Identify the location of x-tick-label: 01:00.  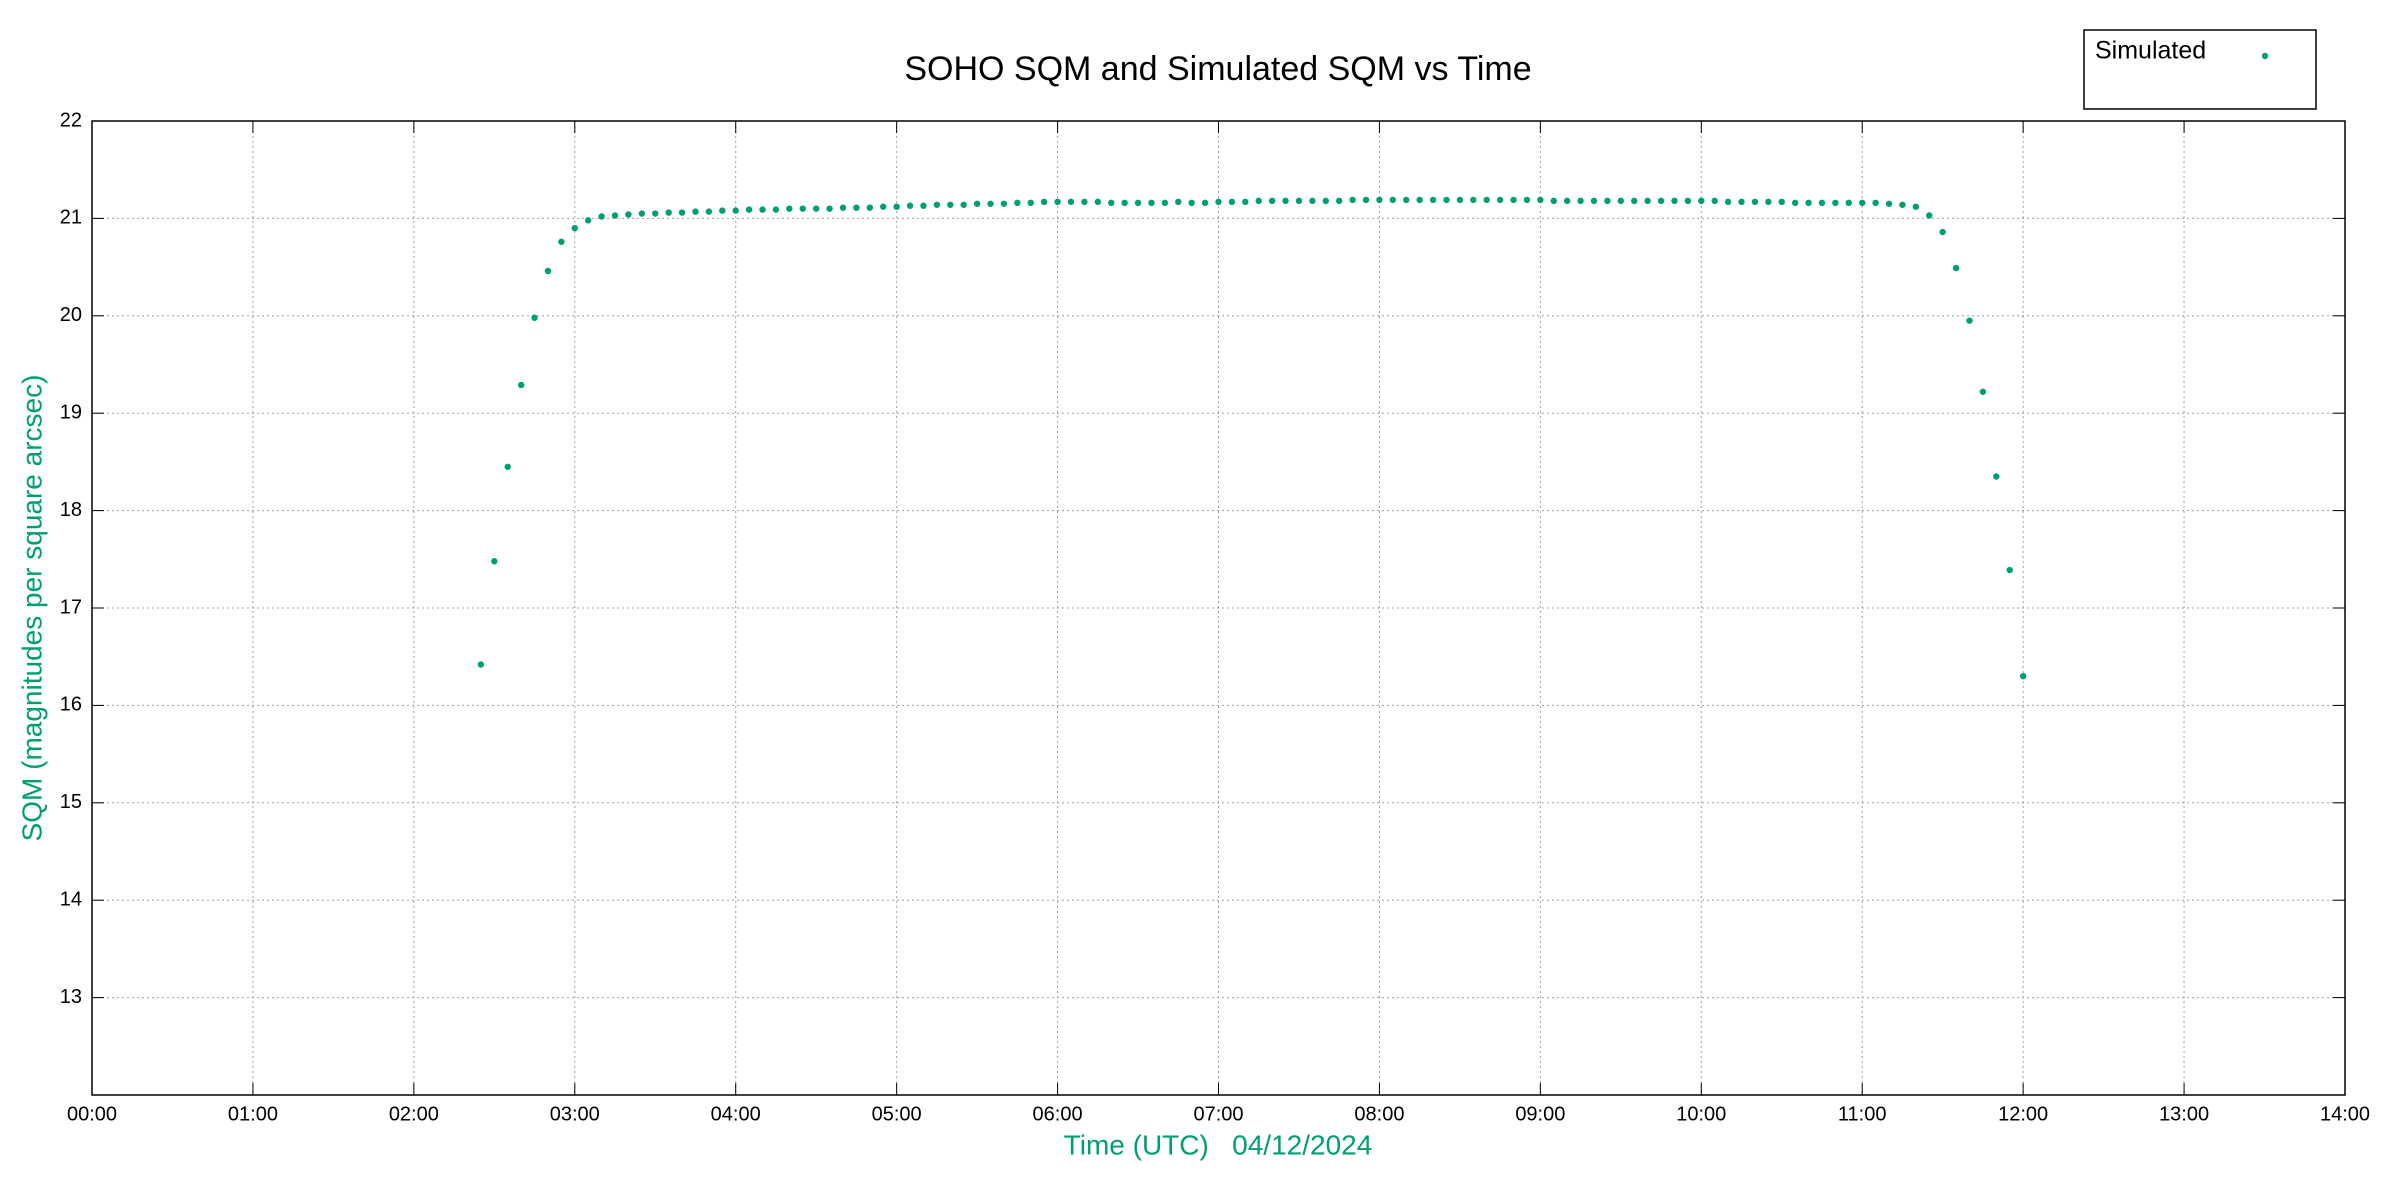
(253, 1114).